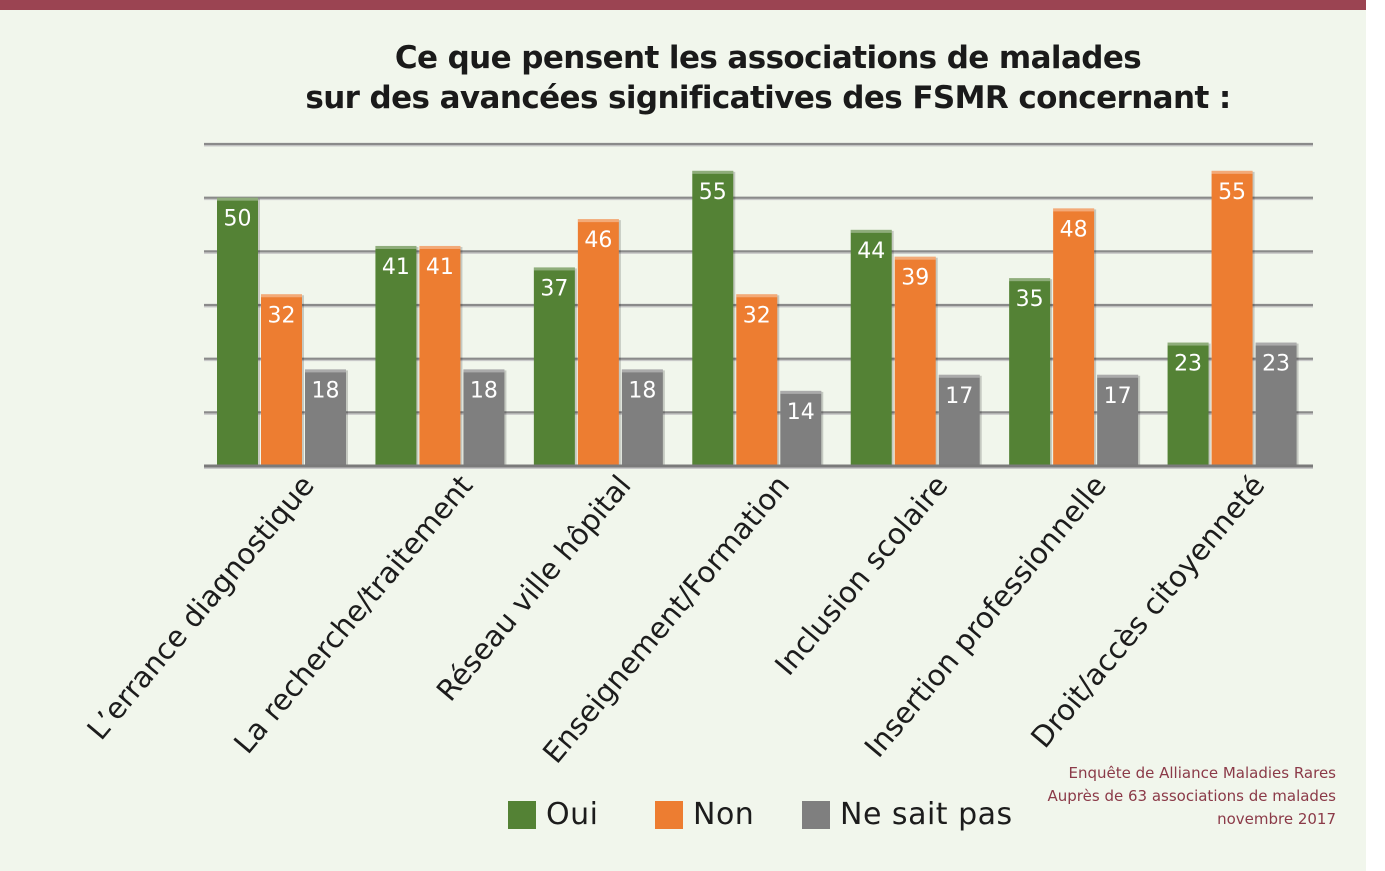 The image size is (1385, 871). Describe the element at coordinates (598, 240) in the screenshot. I see `bar-value-label: 46` at that location.